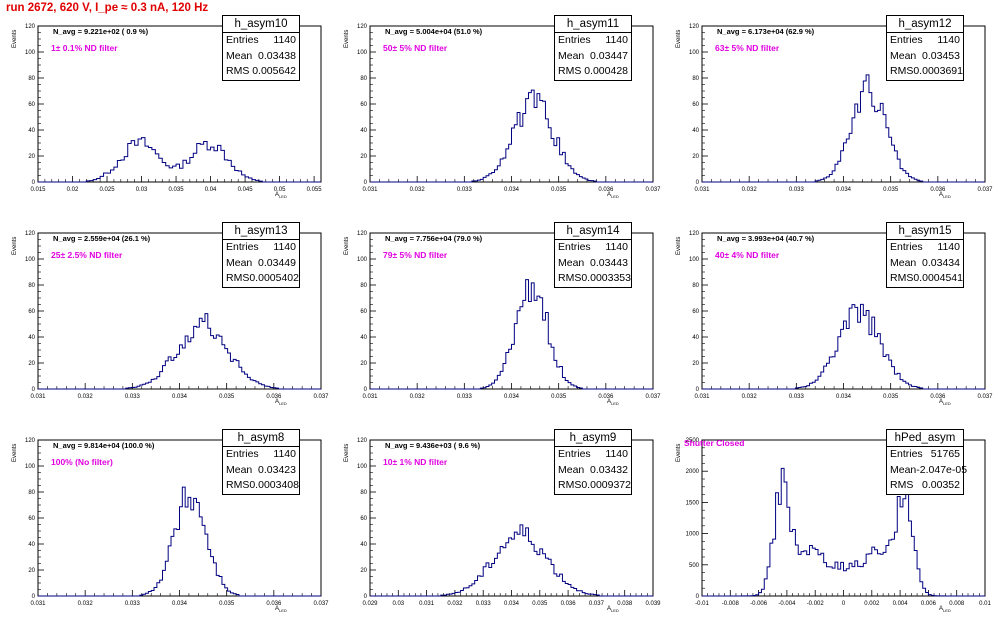 This screenshot has width=996, height=622. I want to click on stat-box-title: h_asym10, so click(261, 24).